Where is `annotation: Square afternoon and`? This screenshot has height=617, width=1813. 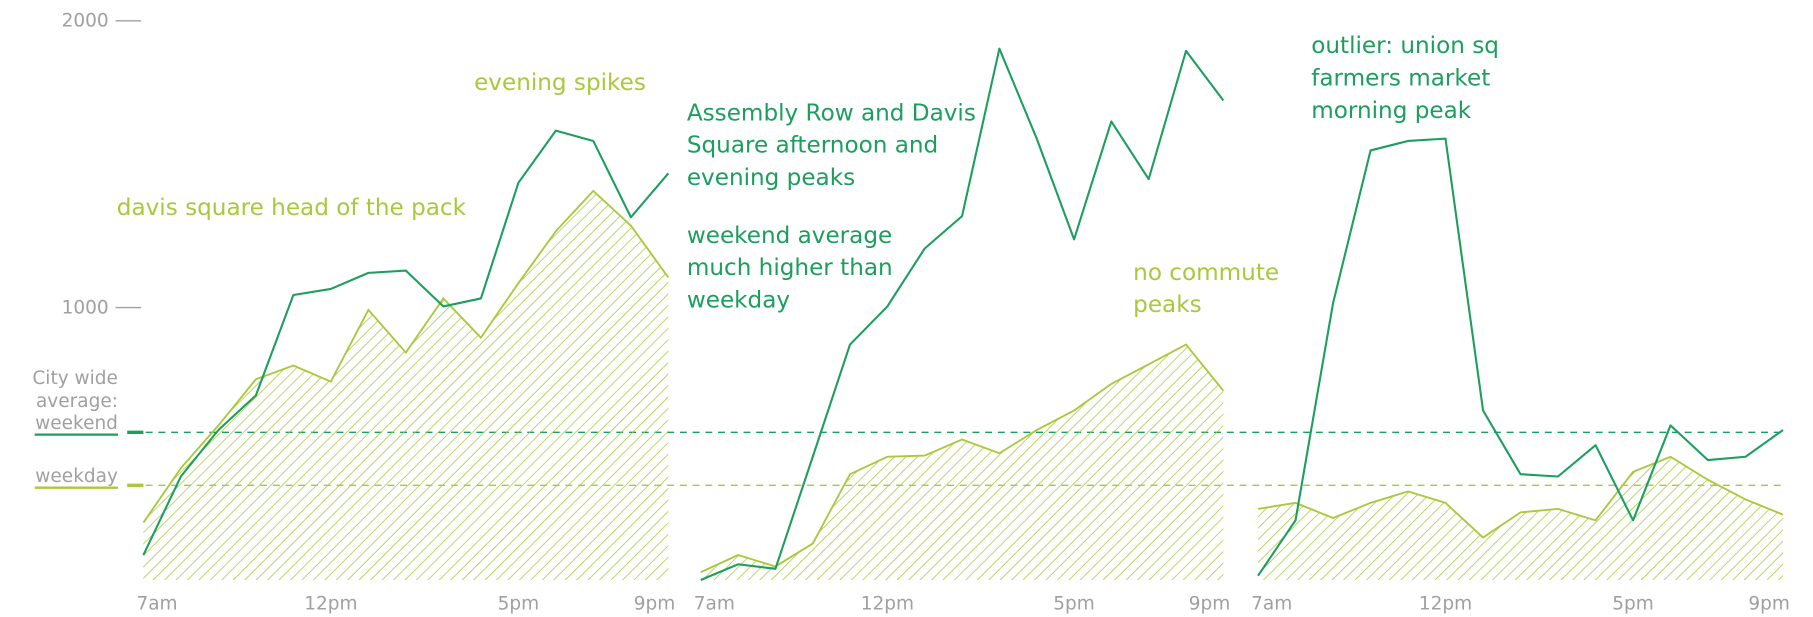
annotation: Square afternoon and is located at coordinates (812, 146).